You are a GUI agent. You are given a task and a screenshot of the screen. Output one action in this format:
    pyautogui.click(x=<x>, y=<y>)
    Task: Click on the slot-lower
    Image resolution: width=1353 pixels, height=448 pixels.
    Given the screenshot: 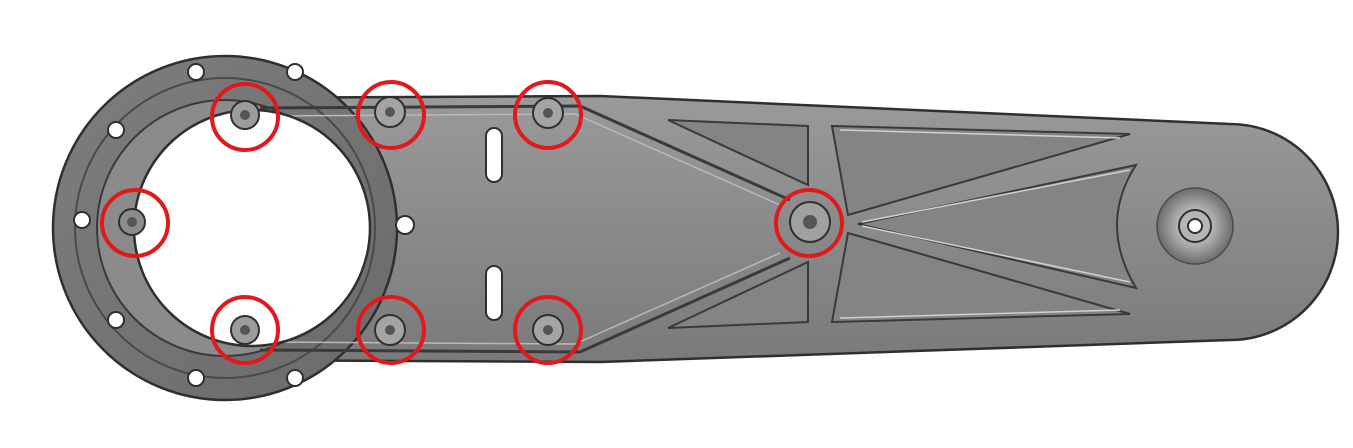 What is the action you would take?
    pyautogui.click(x=494, y=293)
    